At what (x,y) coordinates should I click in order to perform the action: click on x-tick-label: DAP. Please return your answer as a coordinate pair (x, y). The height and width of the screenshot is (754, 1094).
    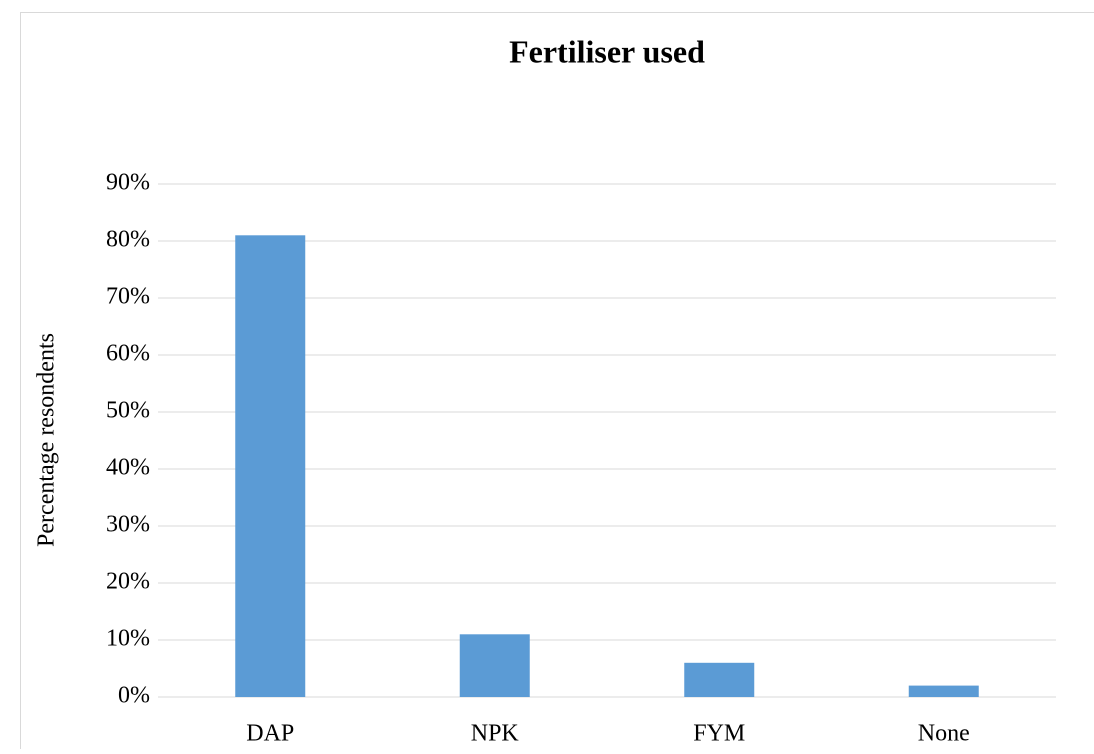
    Looking at the image, I should click on (270, 734).